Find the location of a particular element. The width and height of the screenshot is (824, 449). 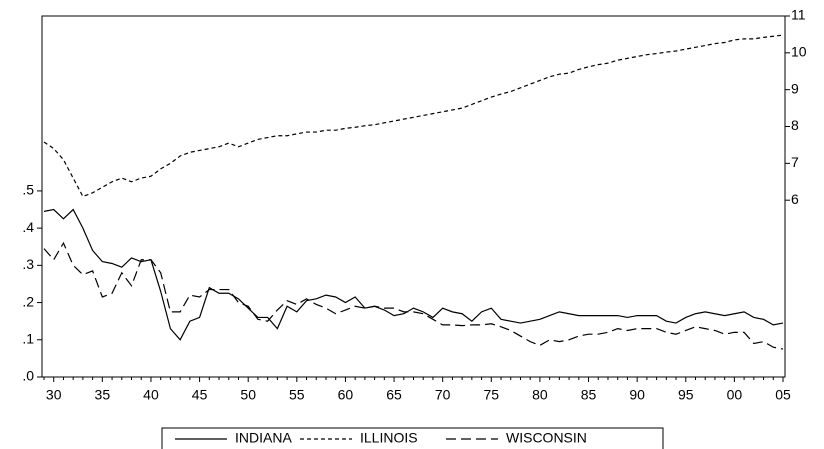

y-tick-label: .2 is located at coordinates (28, 301).